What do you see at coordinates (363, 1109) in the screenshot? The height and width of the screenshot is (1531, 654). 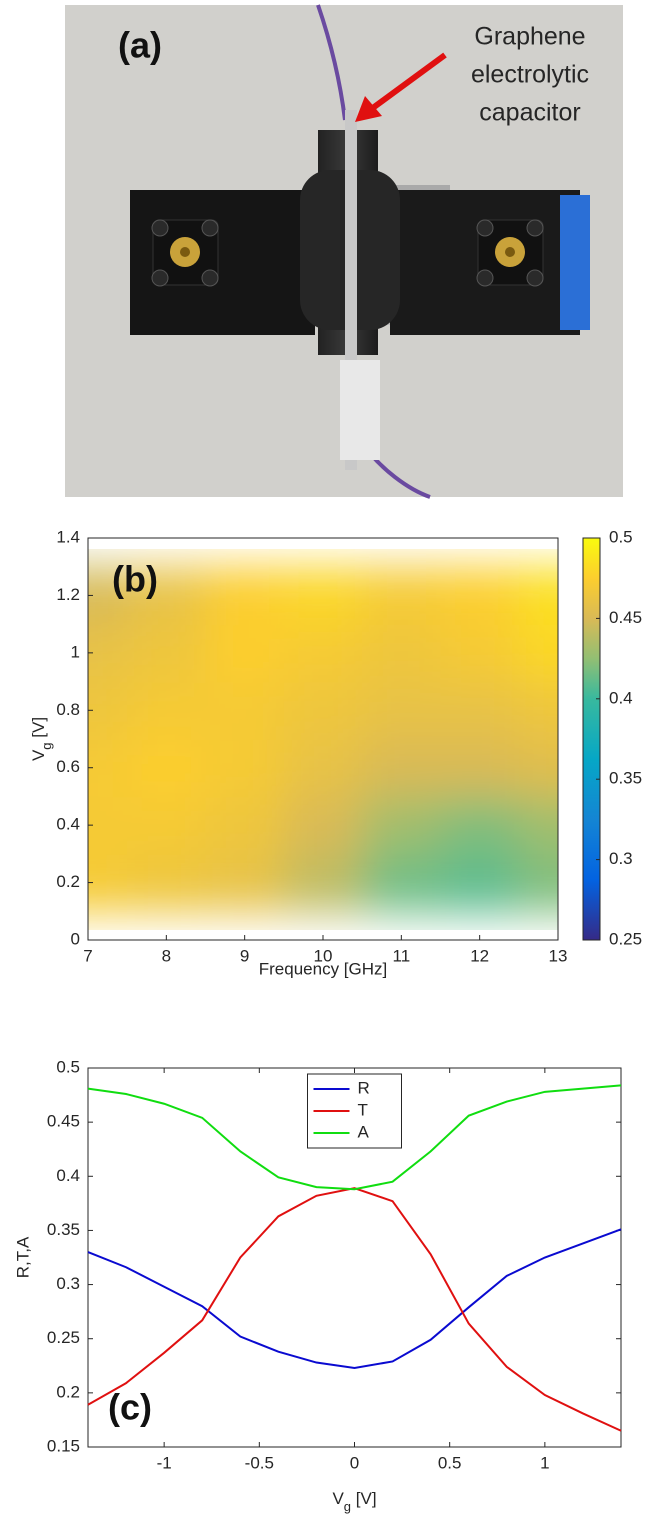 I see `legend-label: T` at bounding box center [363, 1109].